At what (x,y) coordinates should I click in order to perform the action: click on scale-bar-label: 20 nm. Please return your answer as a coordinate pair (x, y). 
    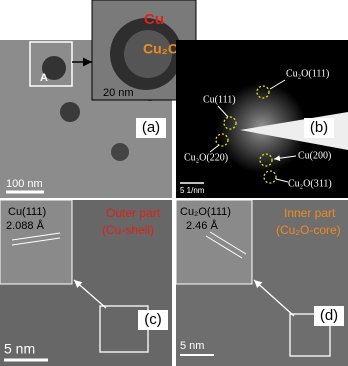
    Looking at the image, I should click on (118, 93).